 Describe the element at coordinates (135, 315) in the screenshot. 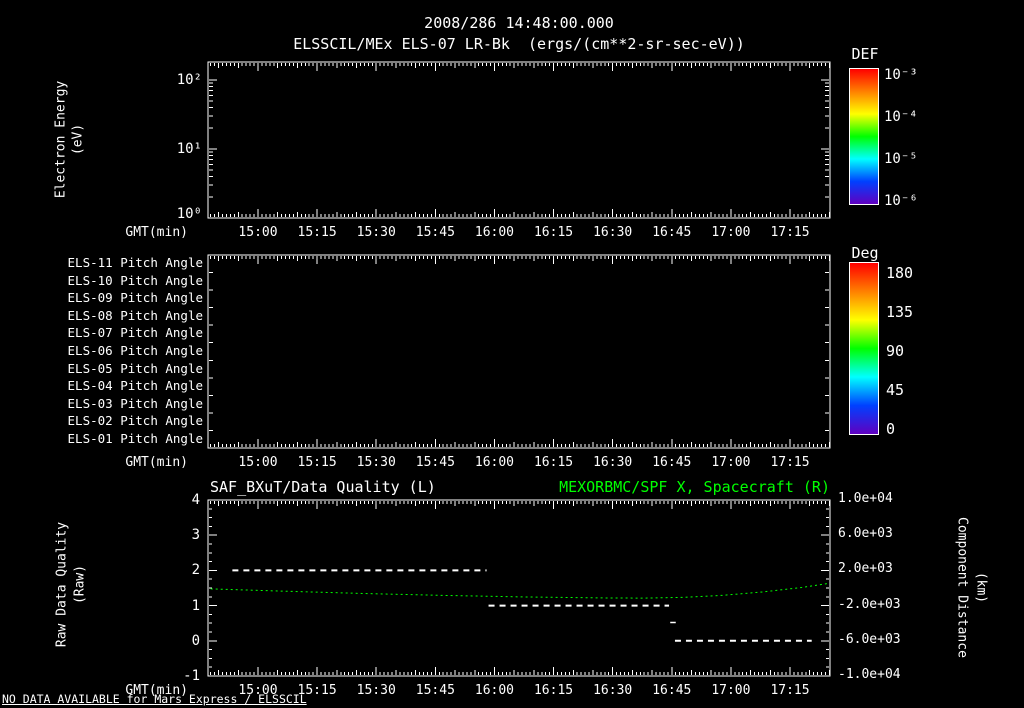

I see `pitch-row-label: ELS-08 Pitch Angle` at that location.